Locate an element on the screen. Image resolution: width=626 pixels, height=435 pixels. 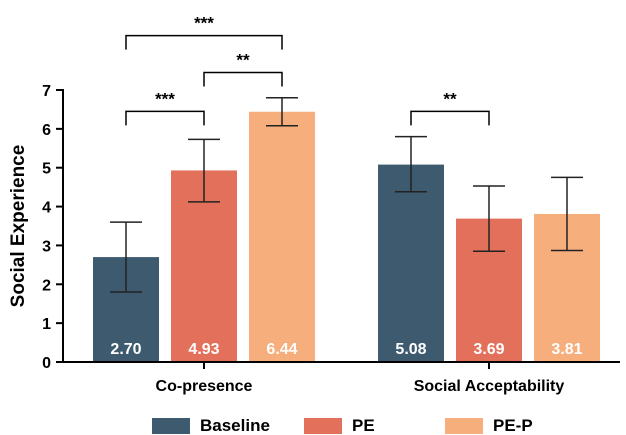
x-axis: Co-presence Social Acceptability is located at coordinates (341, 378).